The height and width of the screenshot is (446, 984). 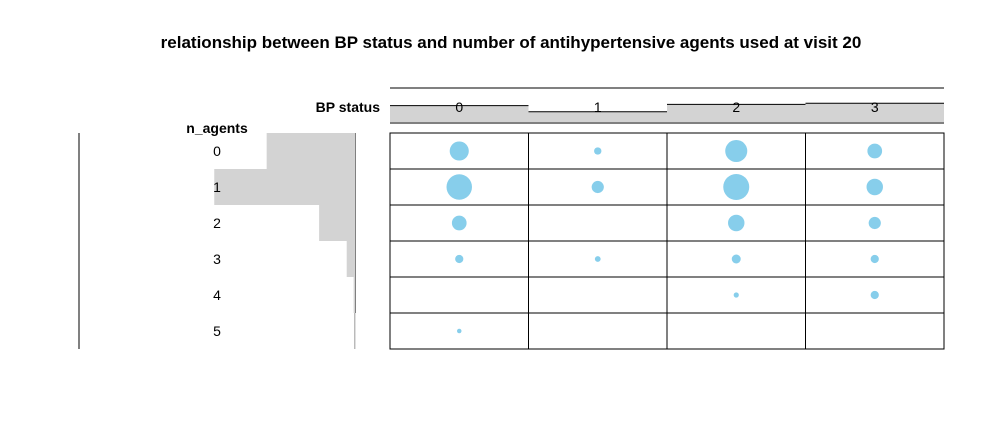 I want to click on row-label: 3, so click(x=217, y=259).